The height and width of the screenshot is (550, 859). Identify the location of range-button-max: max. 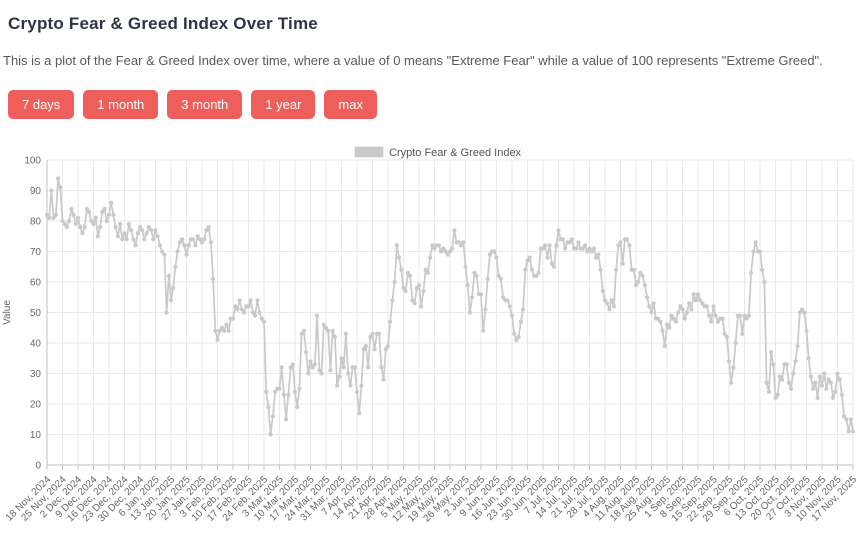
(350, 104).